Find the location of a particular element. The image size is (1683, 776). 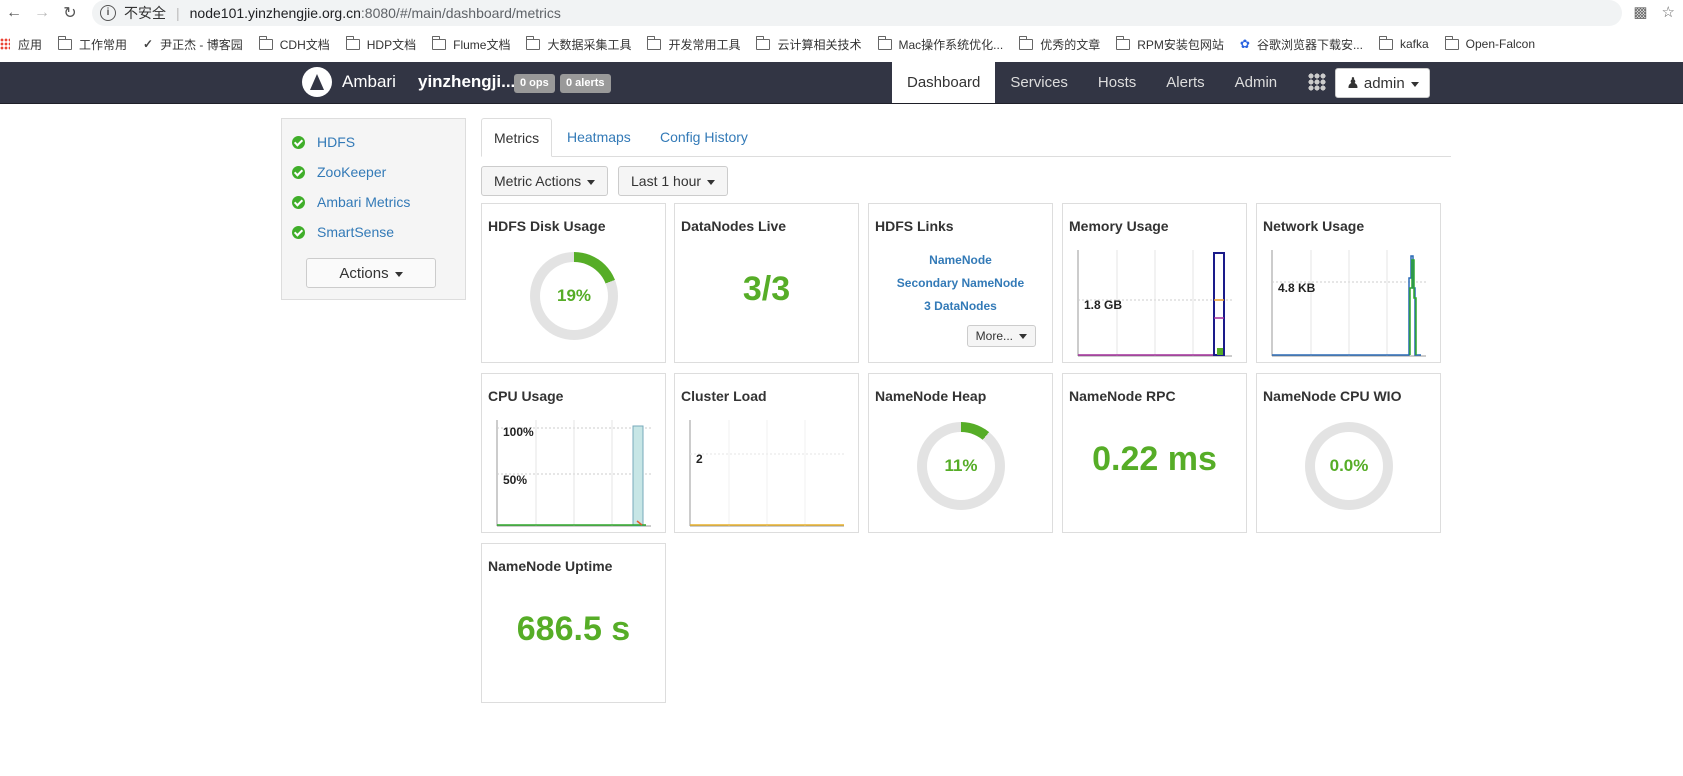

bookmark-item: 优秀的文章 is located at coordinates (1059, 44).